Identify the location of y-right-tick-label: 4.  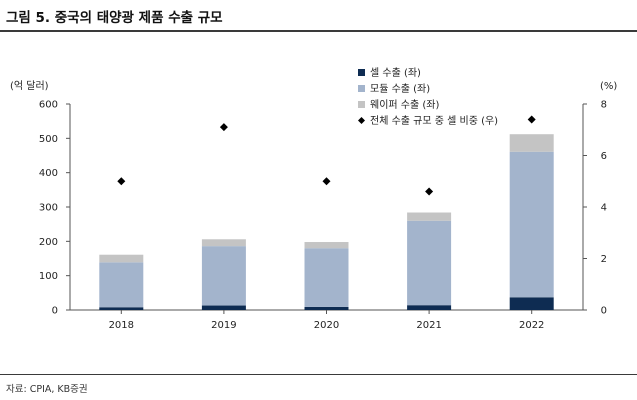
(604, 208).